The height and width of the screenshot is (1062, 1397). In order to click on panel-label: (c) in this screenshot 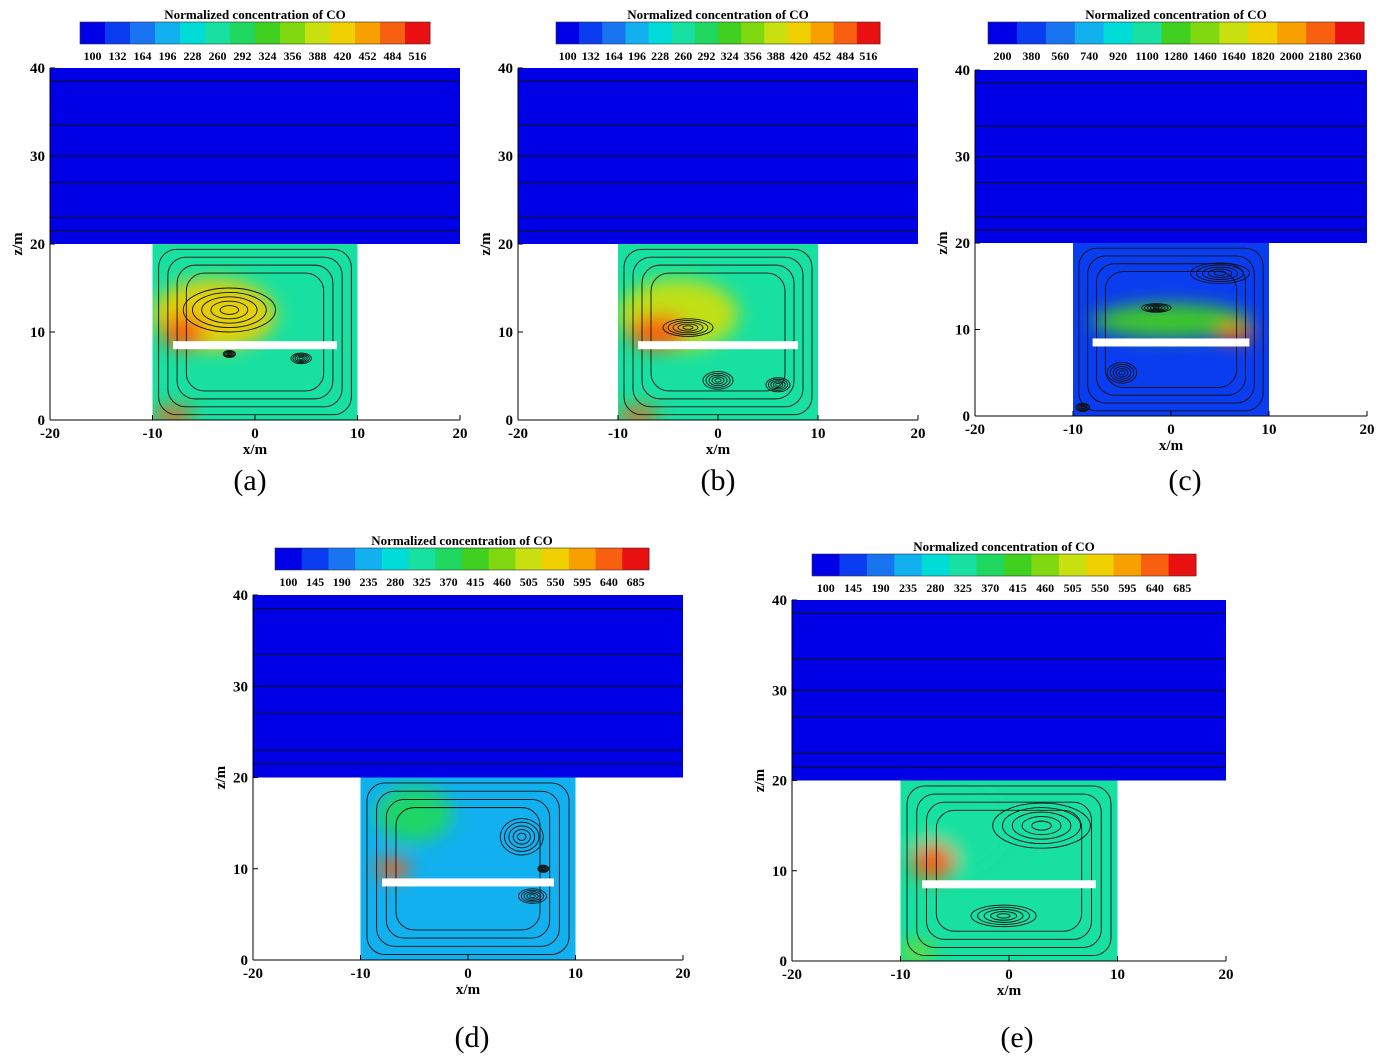, I will do `click(1184, 480)`.